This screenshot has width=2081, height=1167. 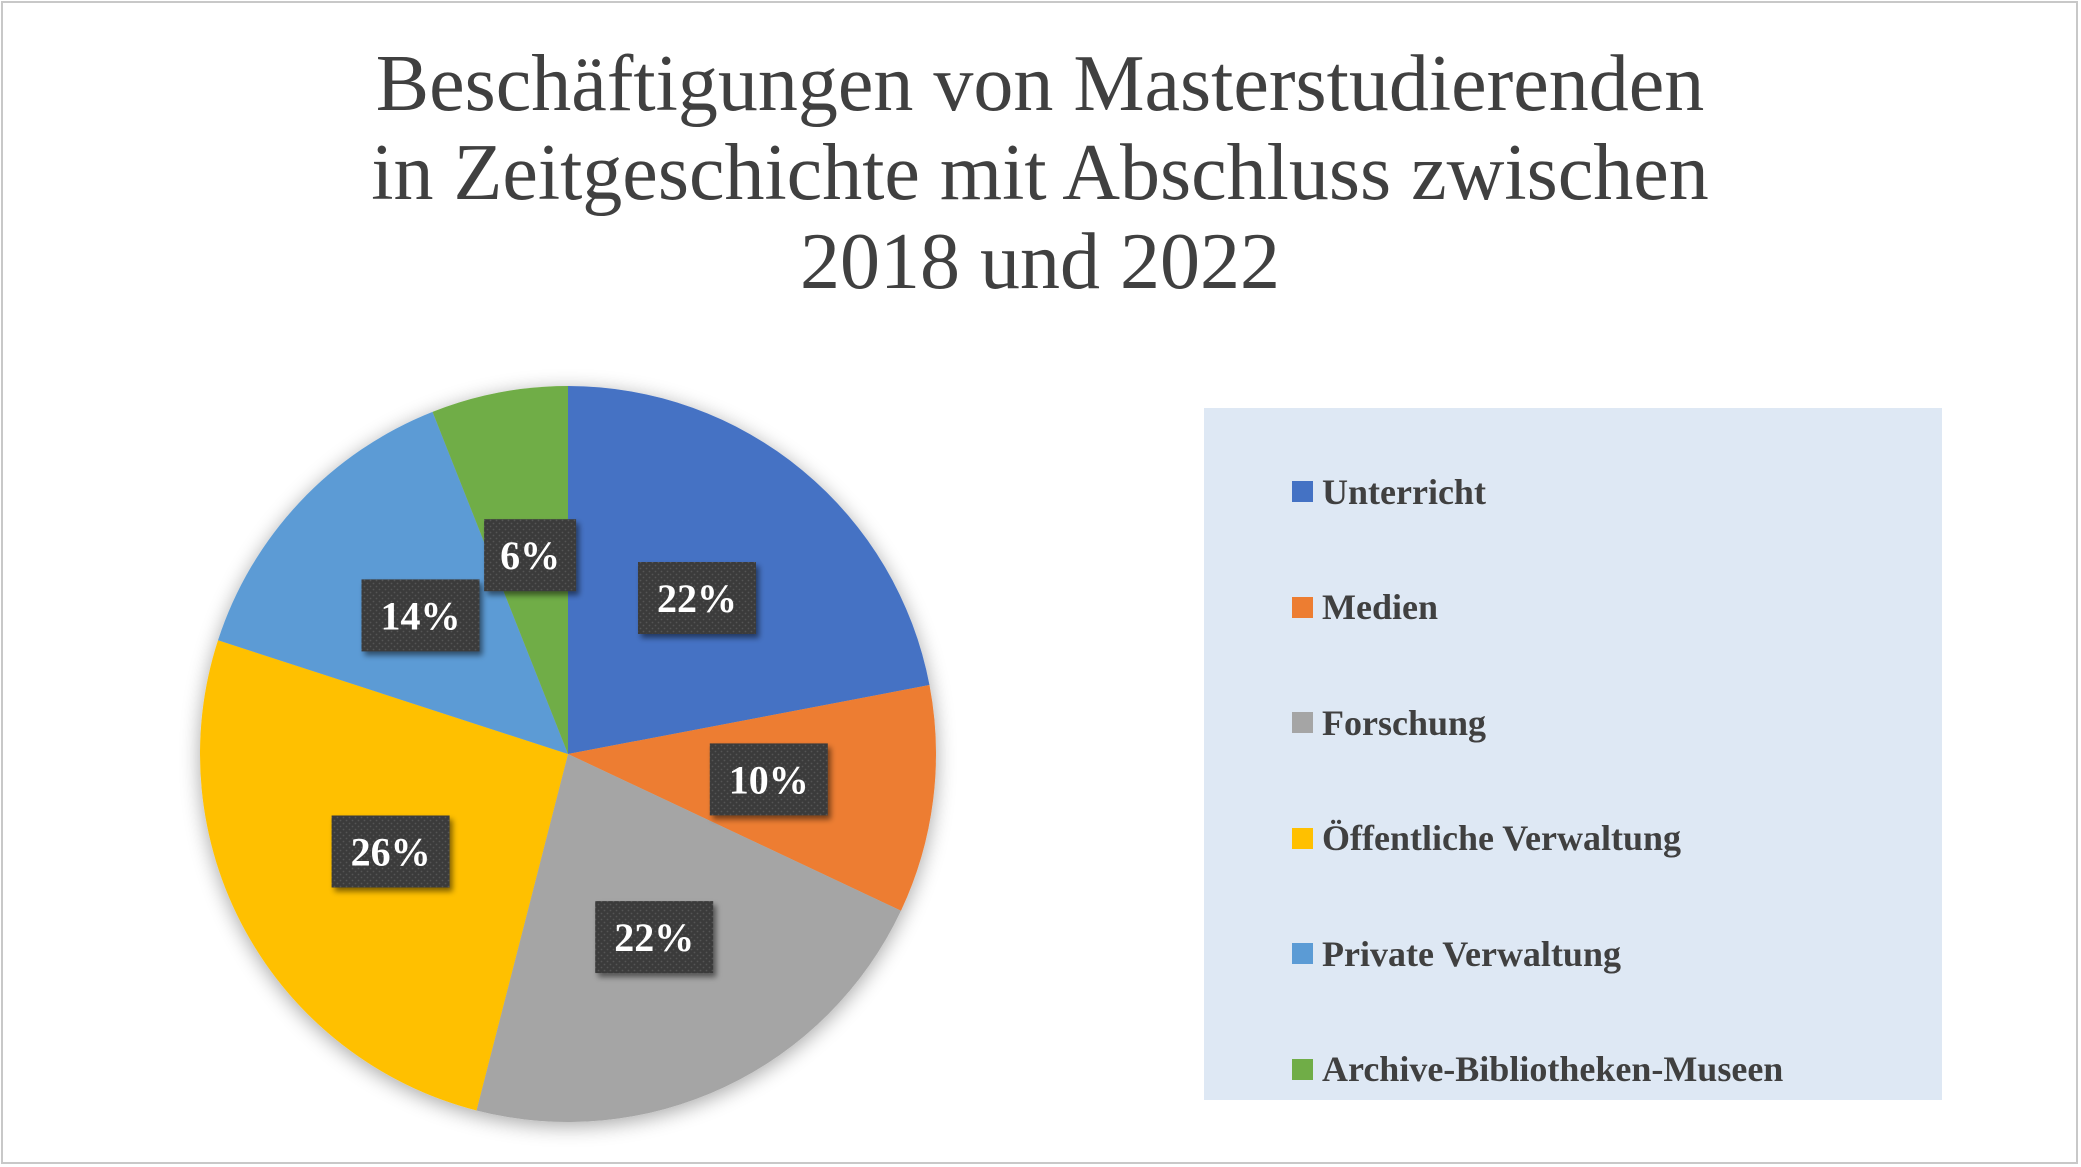 I want to click on legend-entry: Private Verwaltung, so click(x=1617, y=954).